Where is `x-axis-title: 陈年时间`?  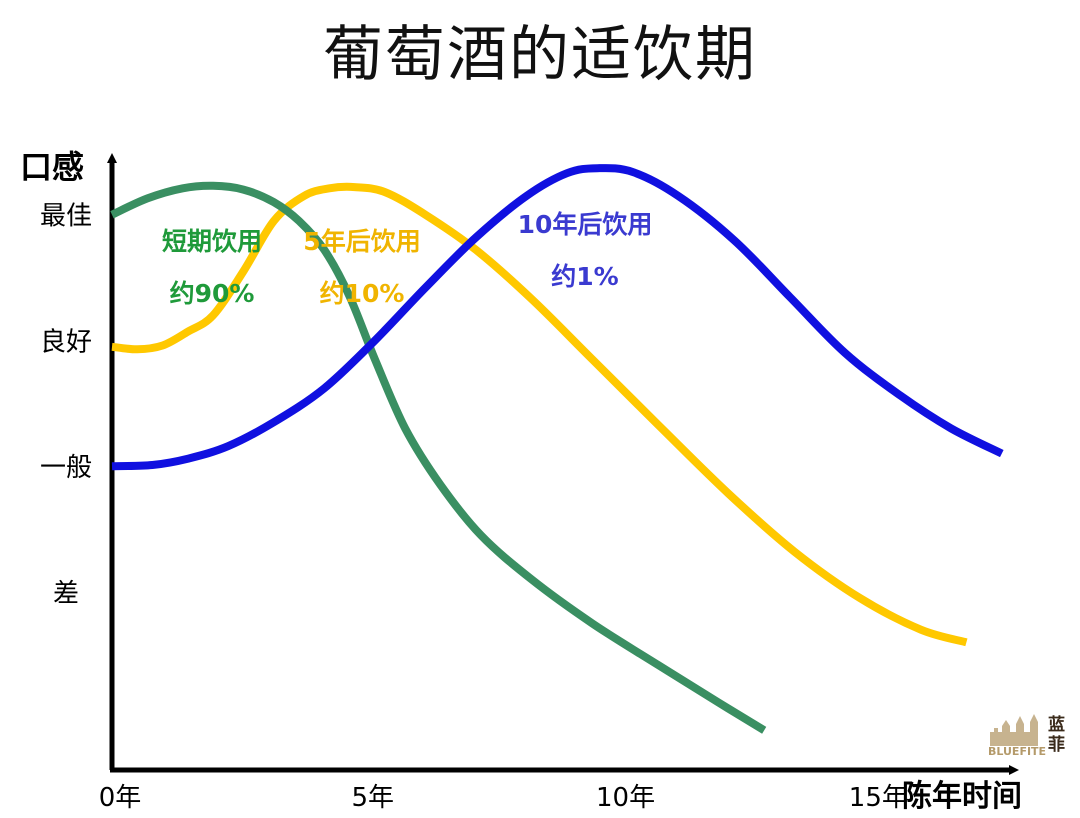
x-axis-title: 陈年时间 is located at coordinates (962, 796).